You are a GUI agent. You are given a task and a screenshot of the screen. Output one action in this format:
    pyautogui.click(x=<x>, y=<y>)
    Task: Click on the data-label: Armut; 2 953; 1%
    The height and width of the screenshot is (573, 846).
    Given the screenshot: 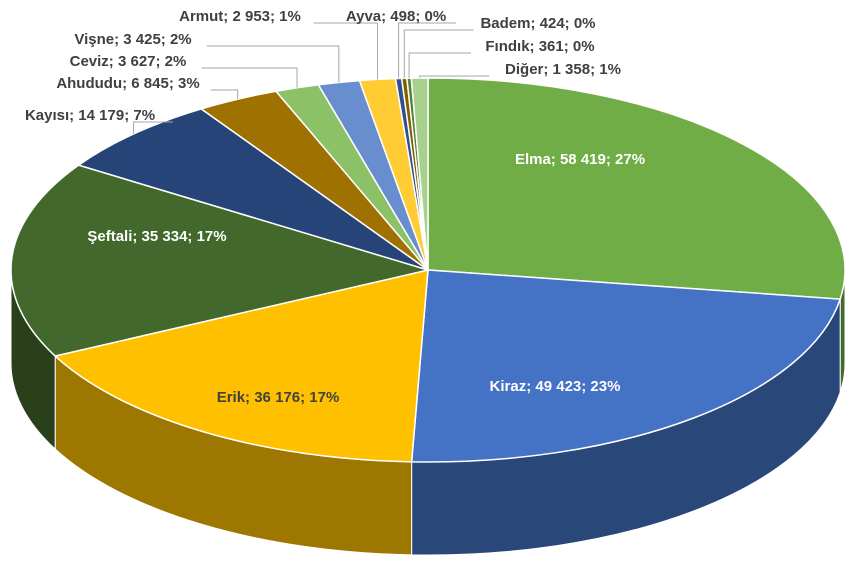 What is the action you would take?
    pyautogui.click(x=240, y=16)
    